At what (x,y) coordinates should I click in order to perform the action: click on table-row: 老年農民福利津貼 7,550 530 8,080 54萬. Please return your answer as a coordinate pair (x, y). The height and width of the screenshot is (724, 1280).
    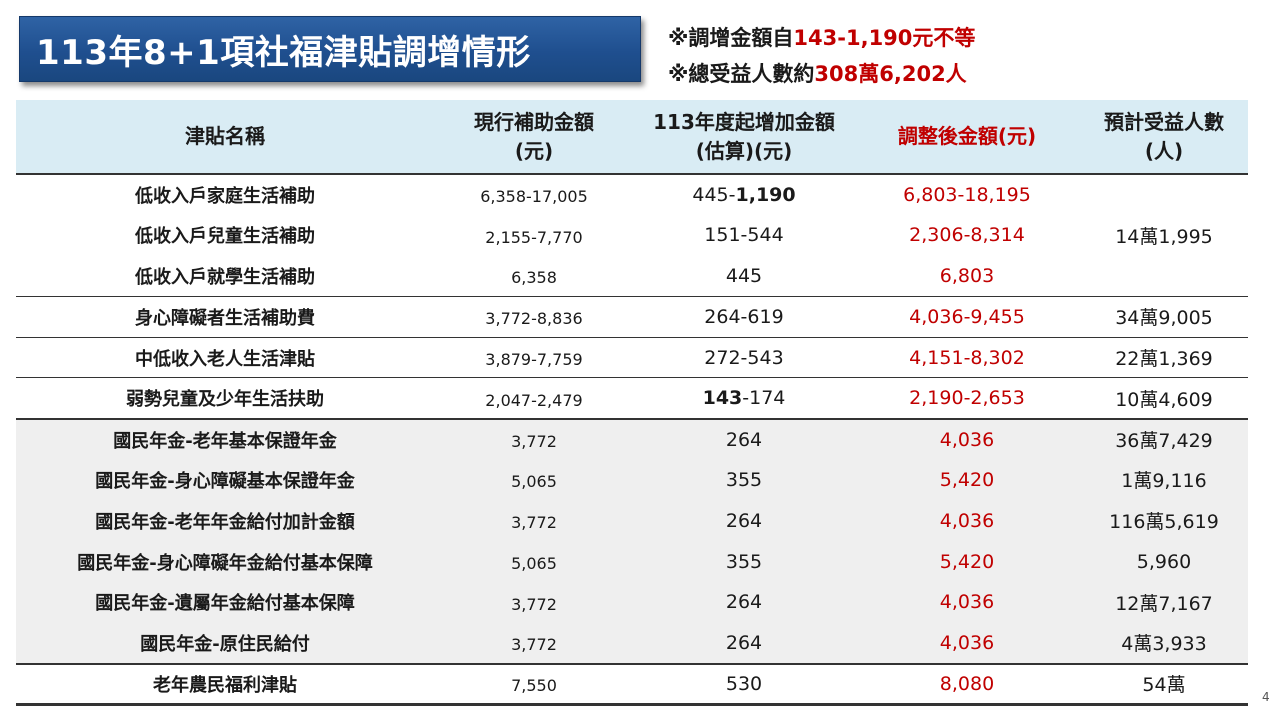
    Looking at the image, I should click on (632, 684).